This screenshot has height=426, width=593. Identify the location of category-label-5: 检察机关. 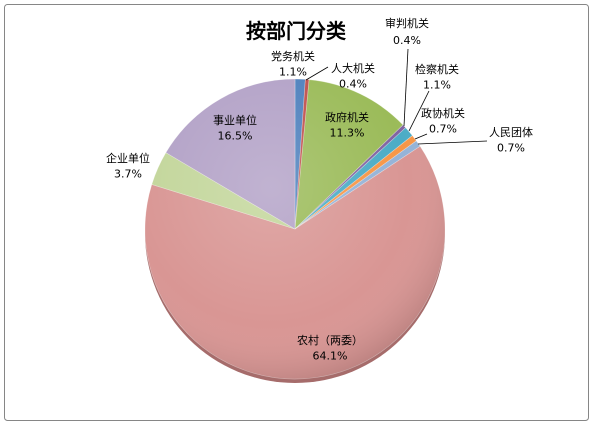
(437, 69).